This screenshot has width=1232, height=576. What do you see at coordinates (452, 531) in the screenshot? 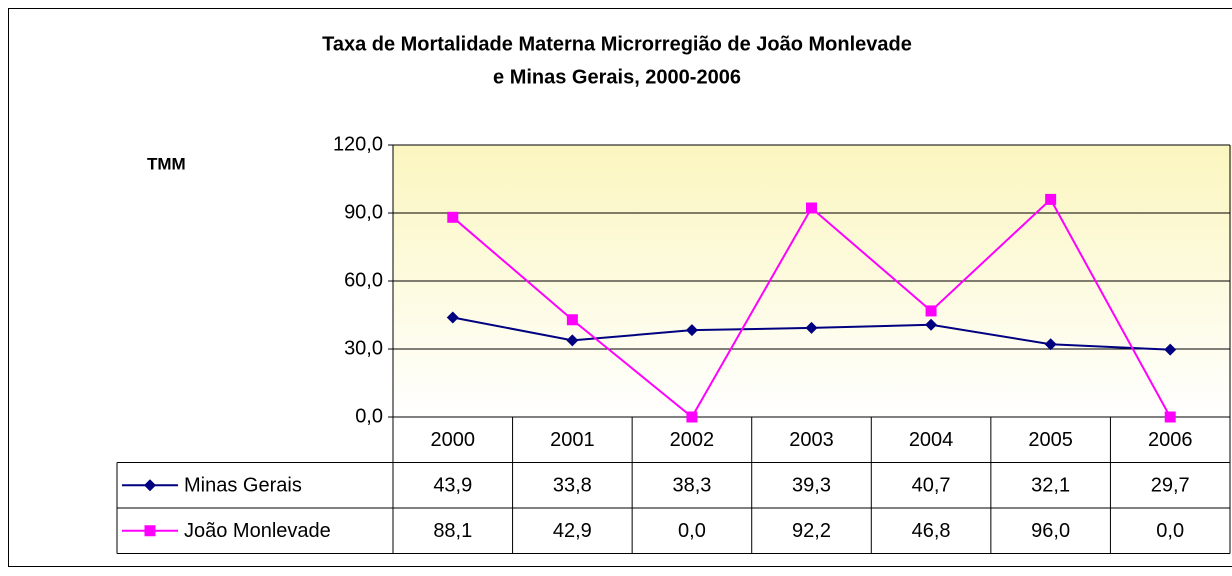
I see `table-value: 88,1` at bounding box center [452, 531].